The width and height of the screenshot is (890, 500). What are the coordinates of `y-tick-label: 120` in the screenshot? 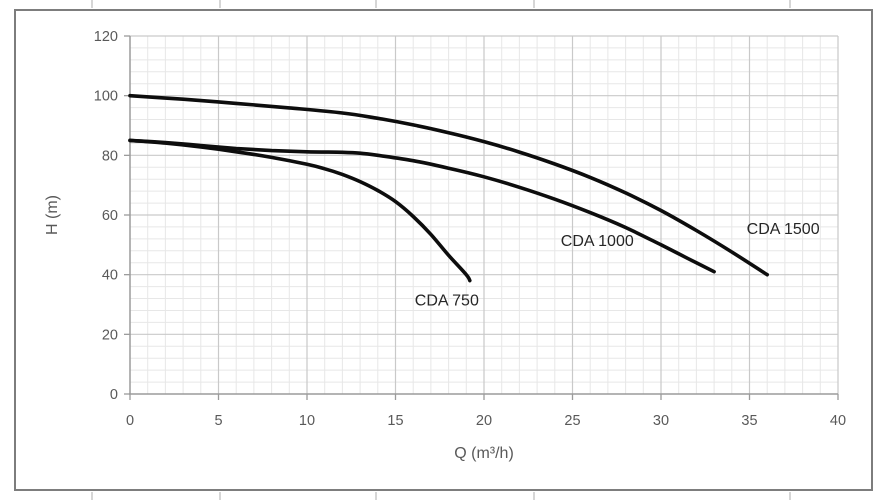 It's located at (106, 37).